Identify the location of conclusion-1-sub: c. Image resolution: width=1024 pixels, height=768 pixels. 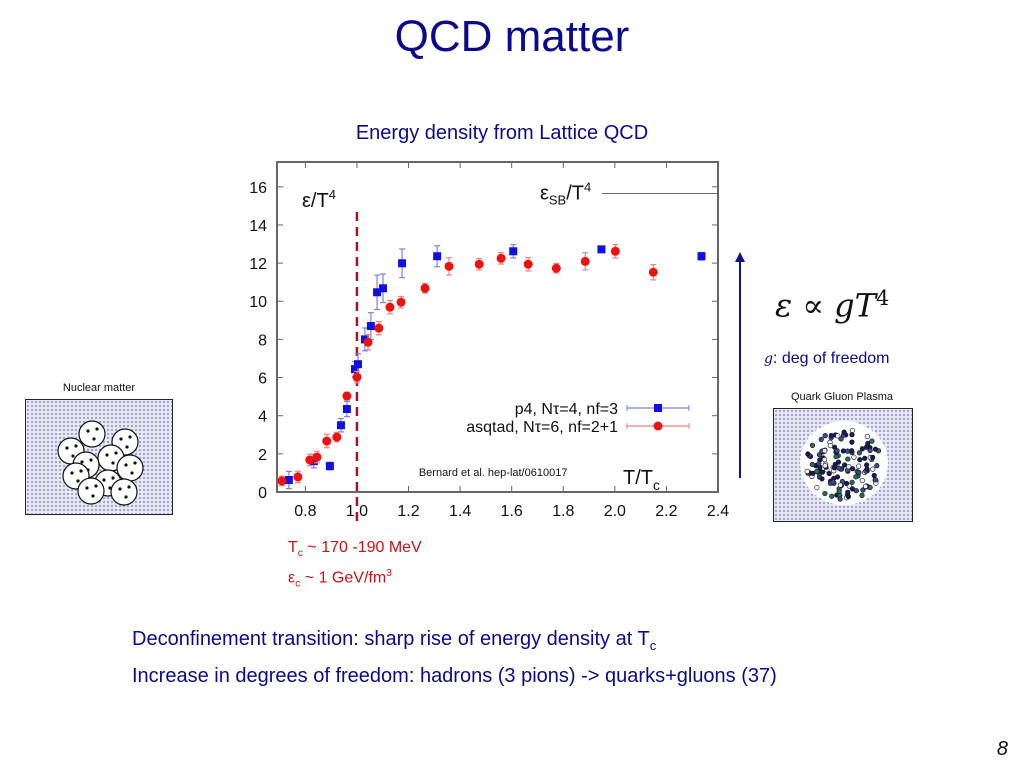
(653, 645).